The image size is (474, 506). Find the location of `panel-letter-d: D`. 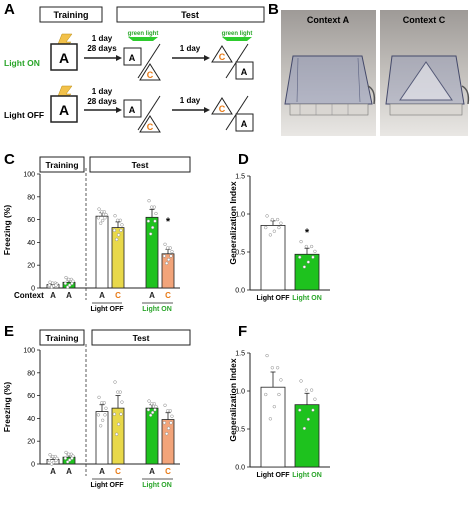

panel-letter-d: D is located at coordinates (243, 159).